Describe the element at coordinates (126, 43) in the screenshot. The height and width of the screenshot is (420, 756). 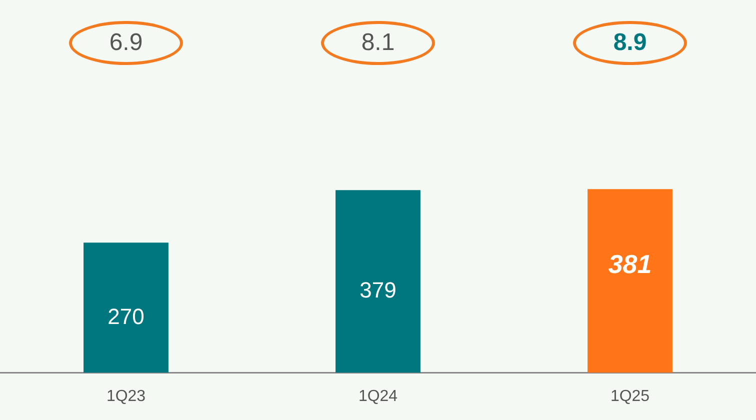
I see `text: 6.9` at that location.